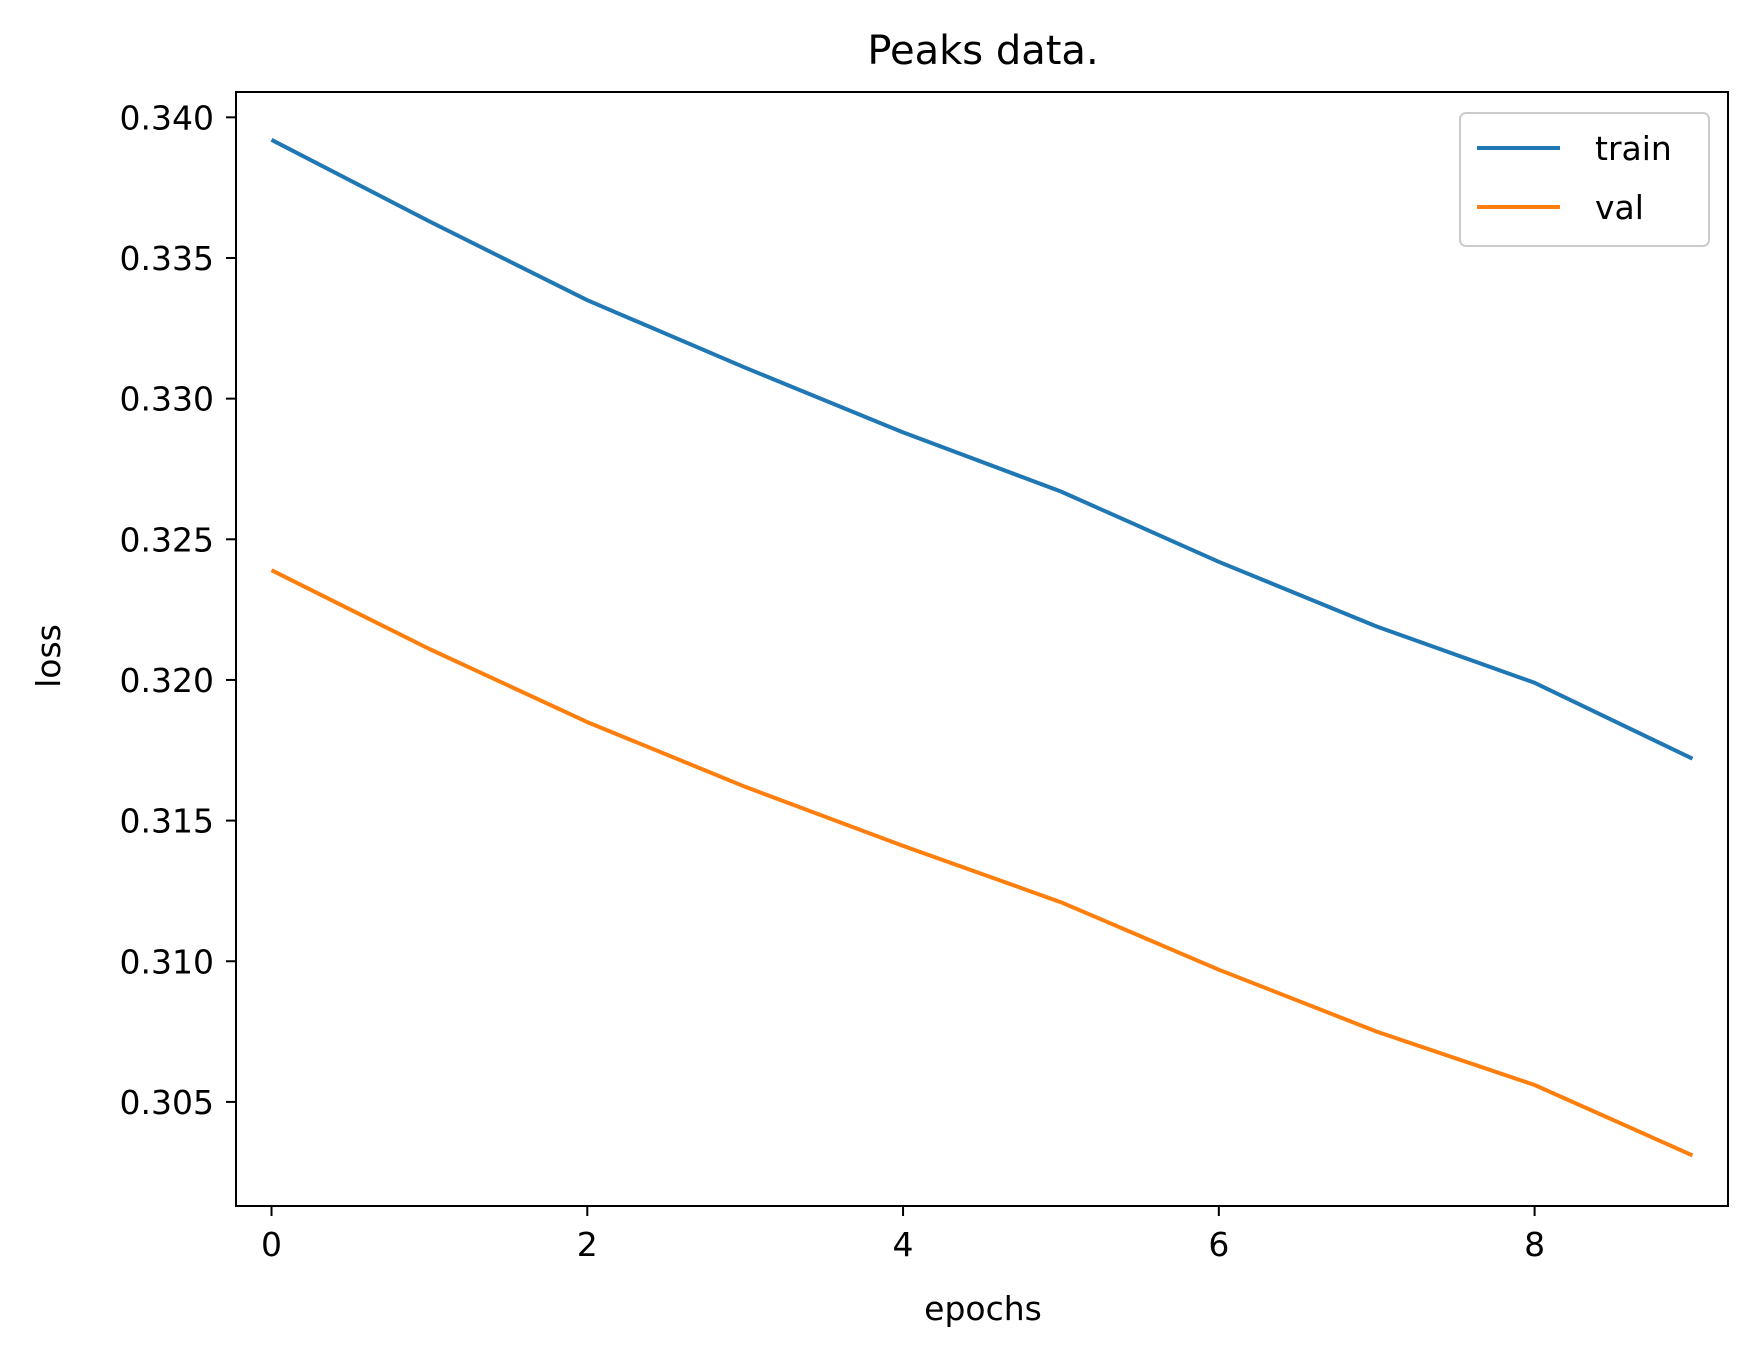 This screenshot has width=1753, height=1357. I want to click on x-axis-label: epochs, so click(983, 1308).